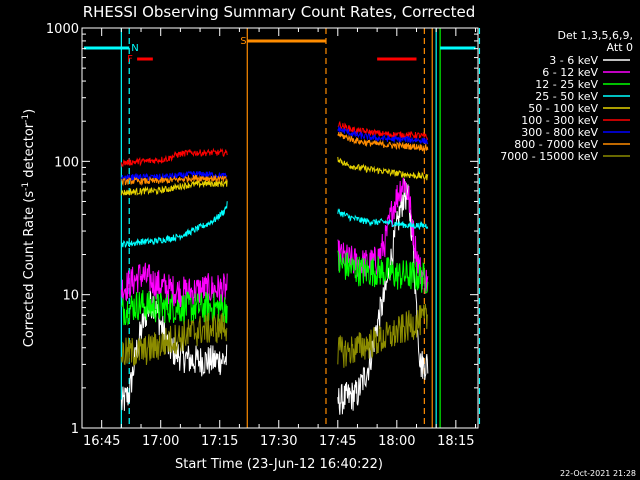  Describe the element at coordinates (337, 441) in the screenshot. I see `x-tick-label-4: 17:45` at that location.